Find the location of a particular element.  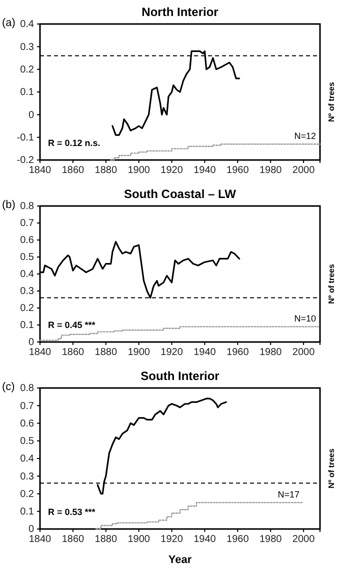

annotation: R = 0.45 *** is located at coordinates (72, 325).